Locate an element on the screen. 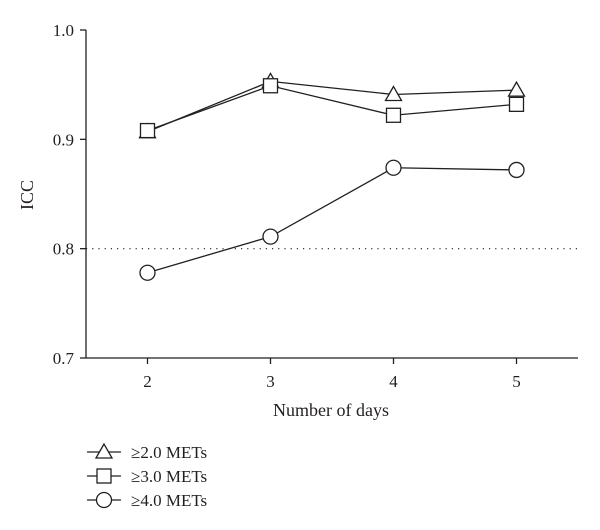  legend: ≥2.0 METs ≥3.0 METs ≥4.0 METs is located at coordinates (147, 476).